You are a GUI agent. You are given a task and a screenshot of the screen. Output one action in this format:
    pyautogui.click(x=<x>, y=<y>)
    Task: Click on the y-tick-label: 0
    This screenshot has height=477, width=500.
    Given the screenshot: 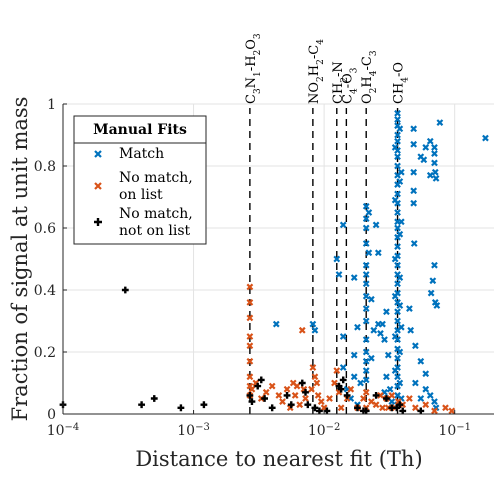 What is the action you would take?
    pyautogui.click(x=51, y=415)
    